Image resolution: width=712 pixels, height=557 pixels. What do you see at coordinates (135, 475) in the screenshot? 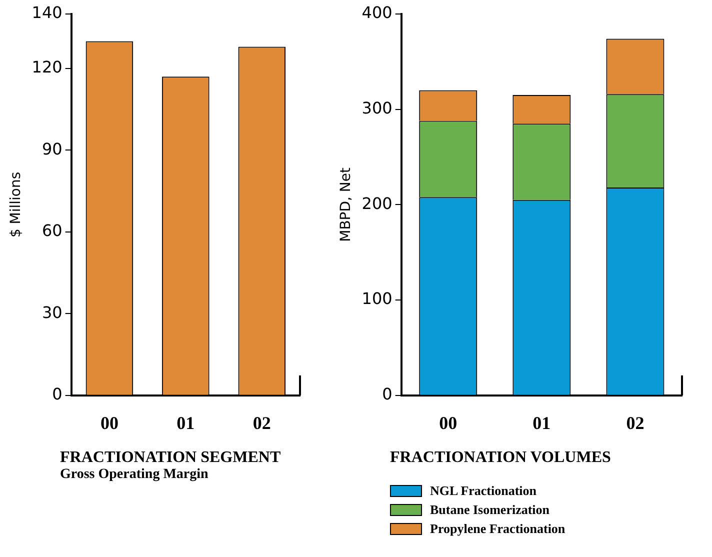
I see `text: Gross Operating Margin` at bounding box center [135, 475].